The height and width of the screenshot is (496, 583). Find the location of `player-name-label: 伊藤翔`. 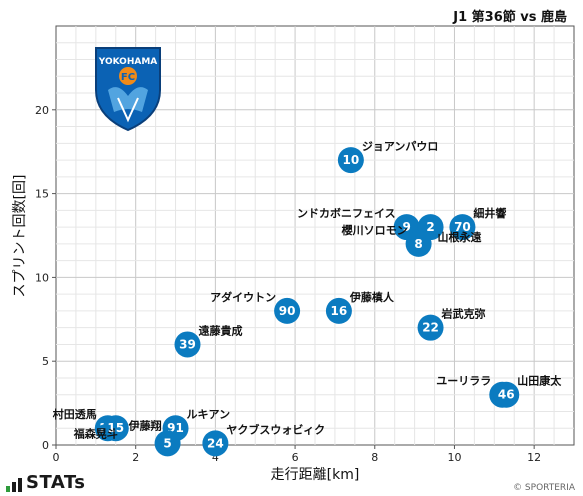

player-name-label: 伊藤翔 is located at coordinates (145, 426).